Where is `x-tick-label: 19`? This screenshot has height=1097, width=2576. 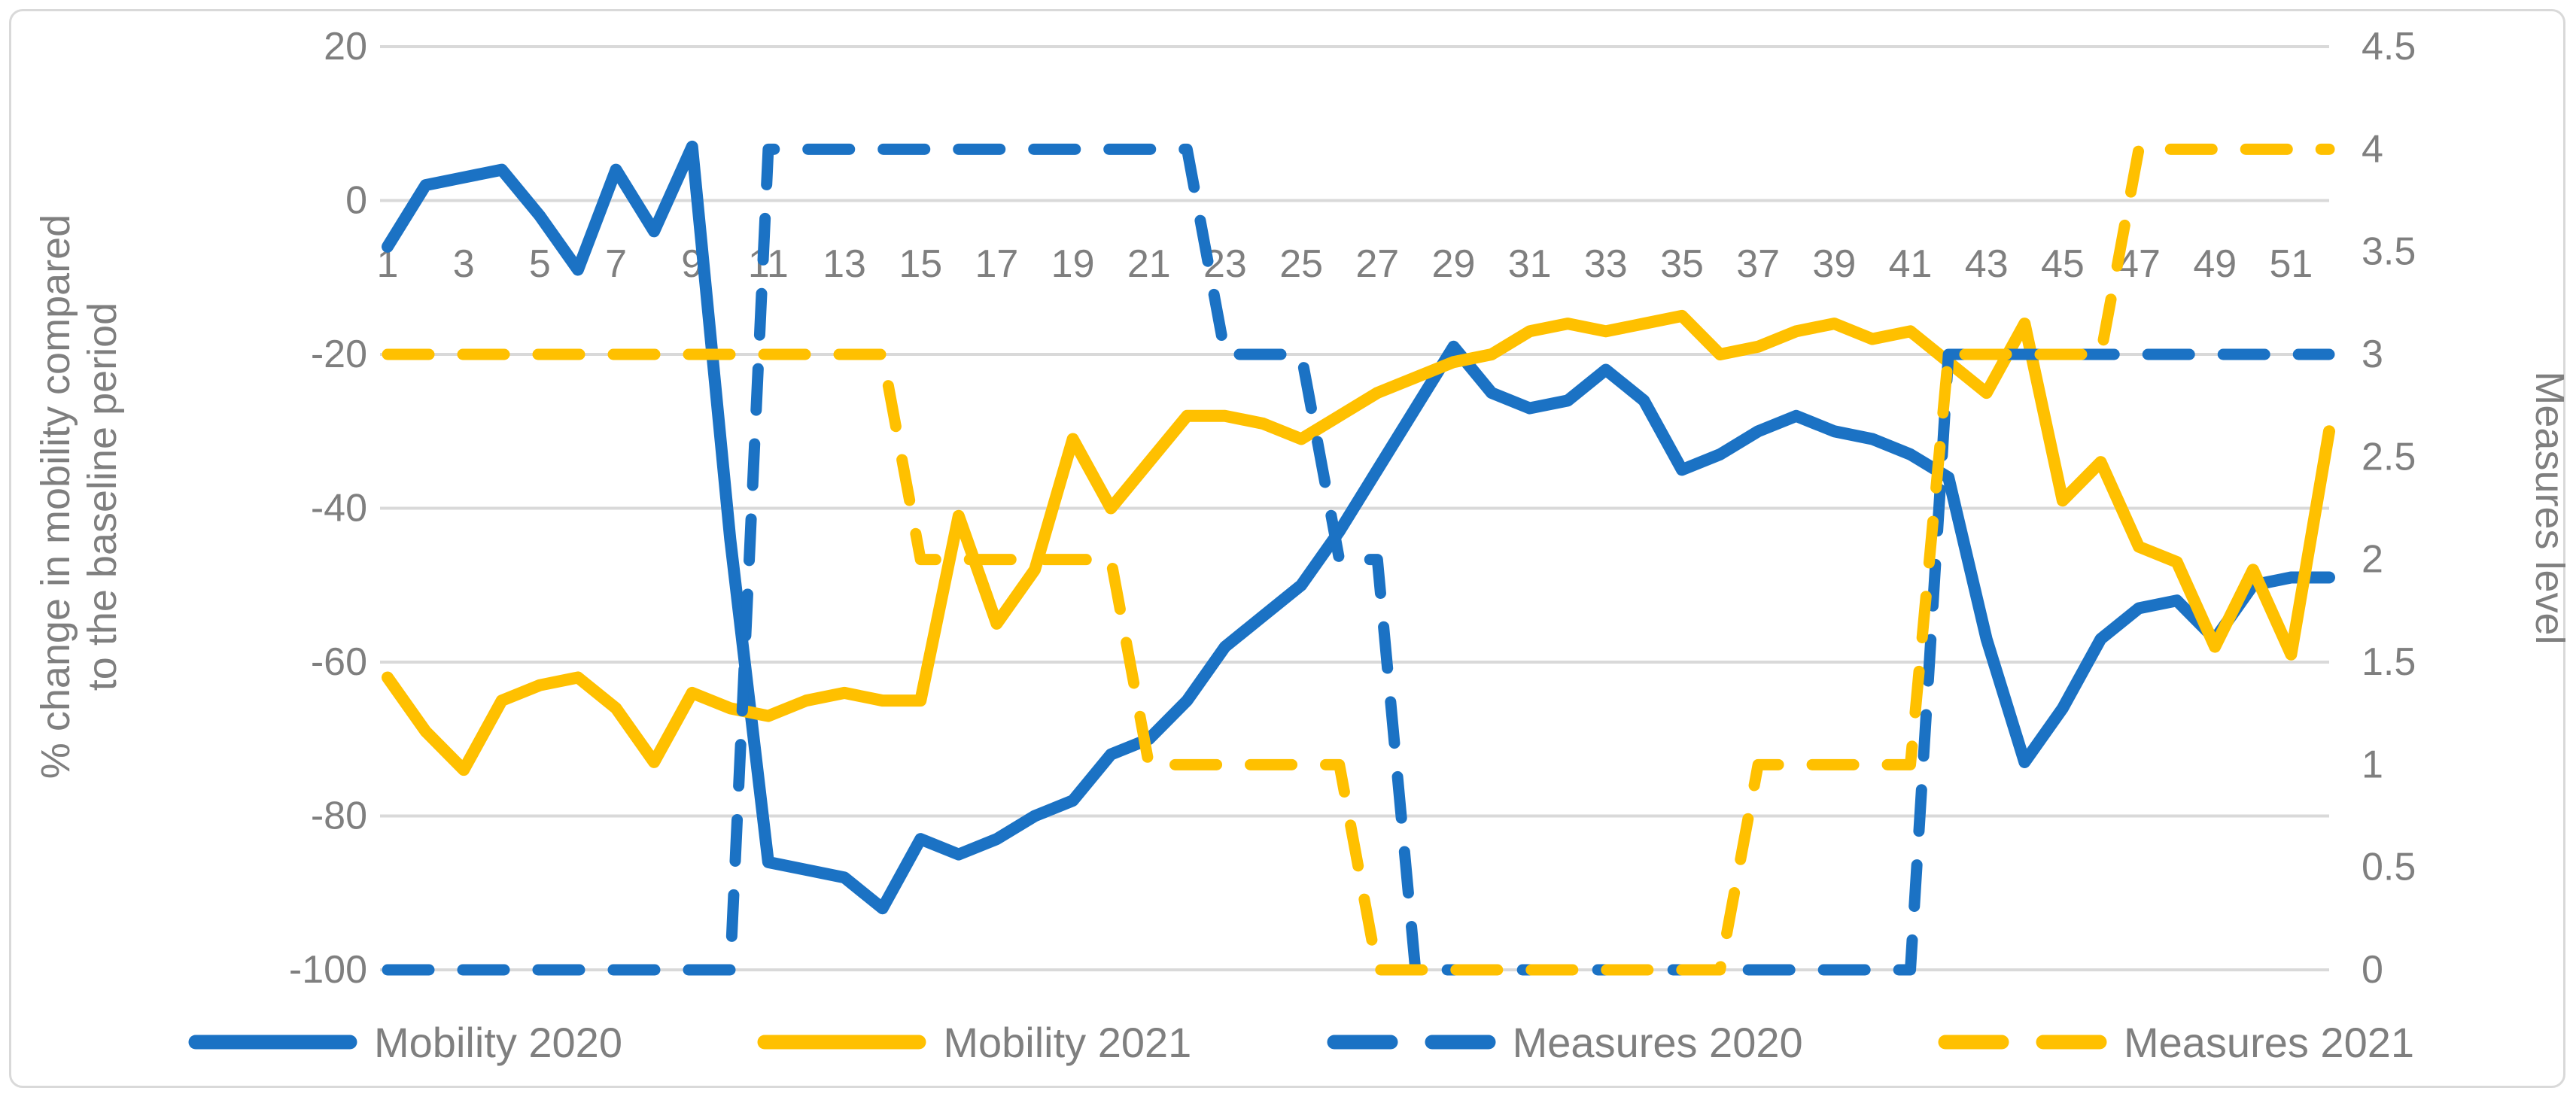 x-tick-label: 19 is located at coordinates (1073, 264).